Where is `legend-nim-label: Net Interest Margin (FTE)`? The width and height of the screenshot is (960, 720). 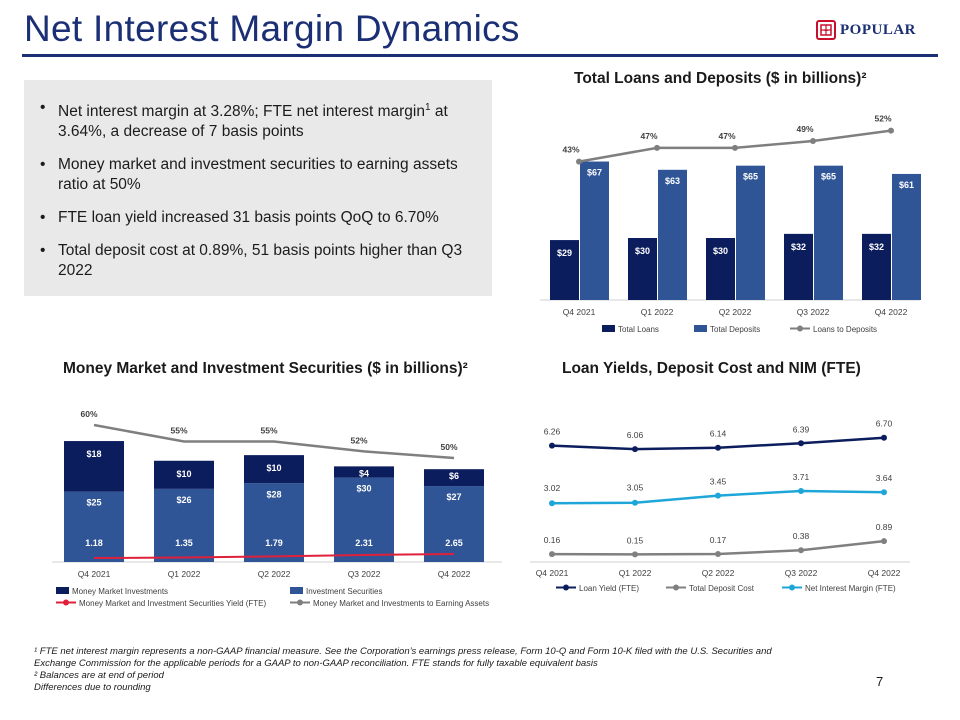
legend-nim-label: Net Interest Margin (FTE) is located at coordinates (850, 588).